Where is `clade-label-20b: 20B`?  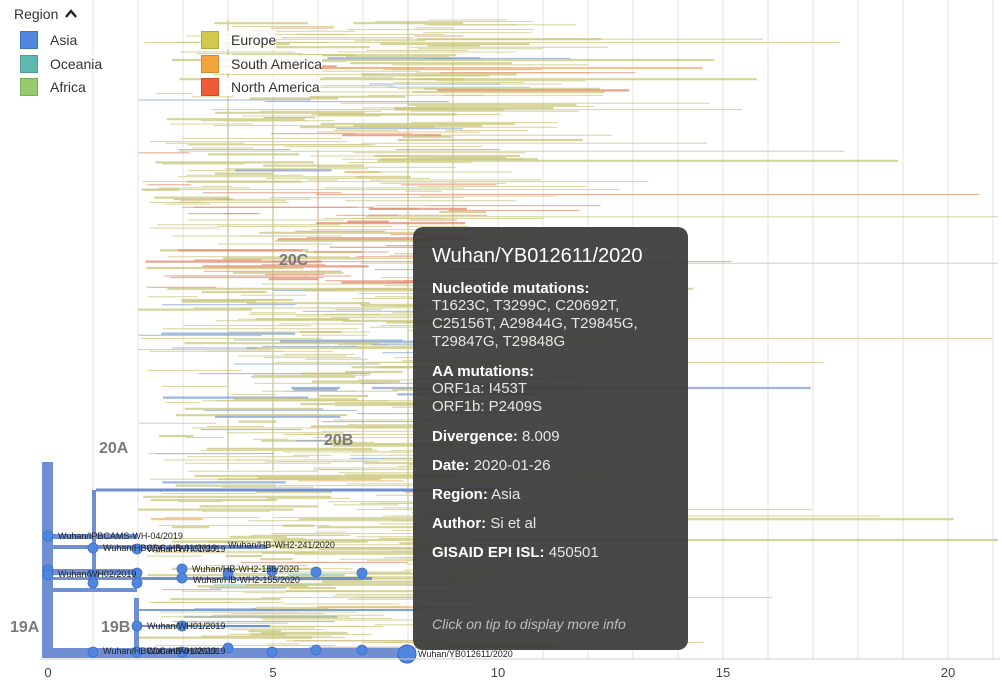
clade-label-20b: 20B is located at coordinates (339, 440).